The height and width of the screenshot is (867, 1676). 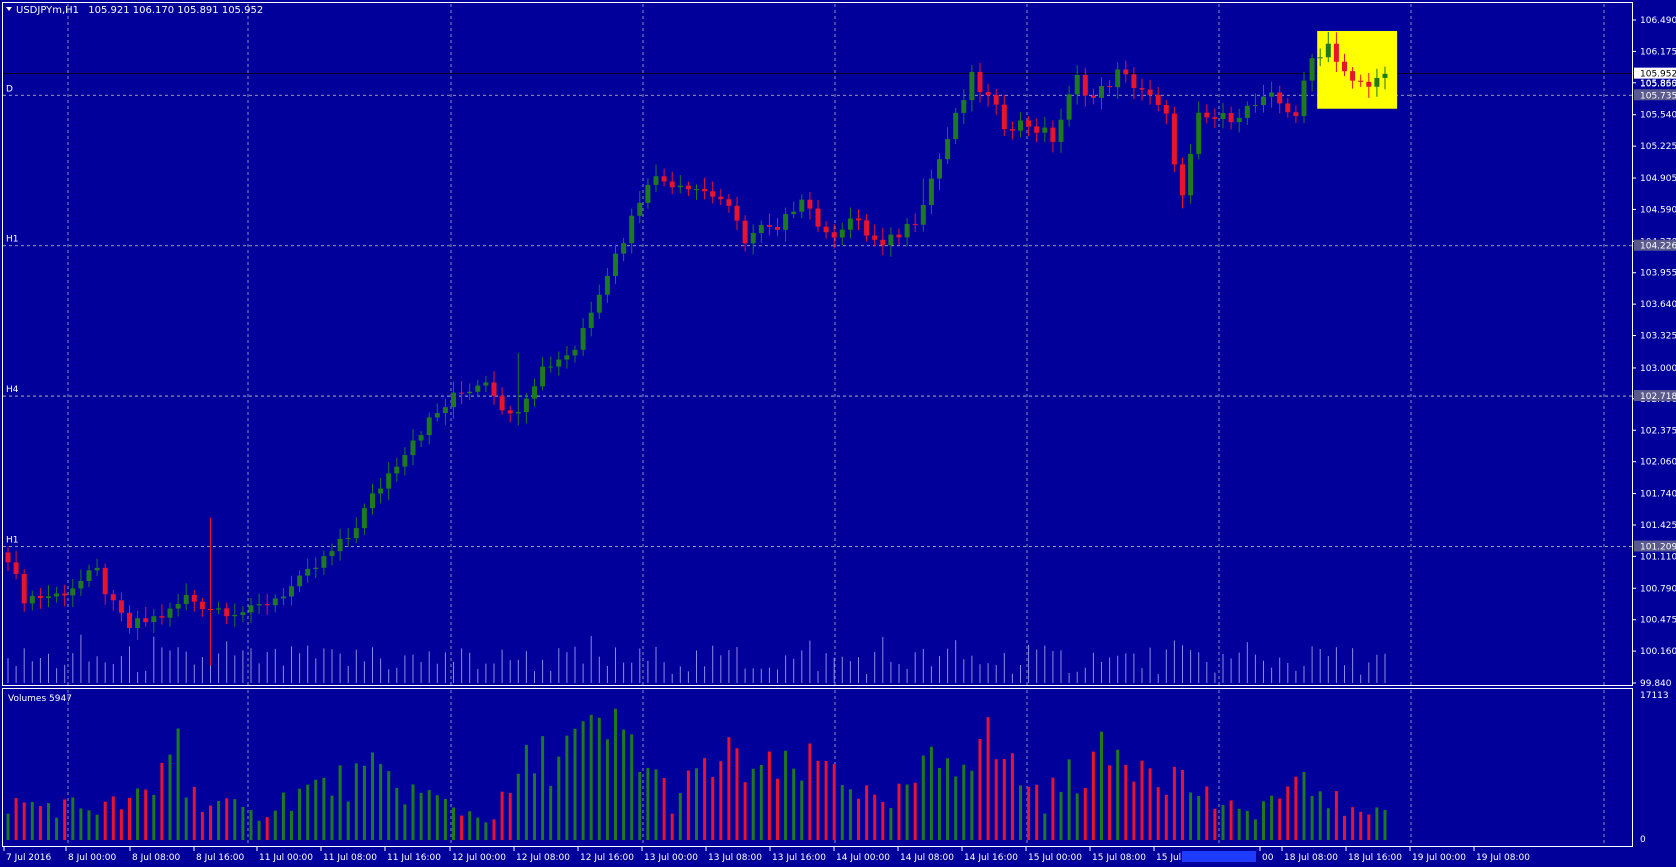 What do you see at coordinates (607, 858) in the screenshot?
I see `x-tick-label: 12 Jul 16:00` at bounding box center [607, 858].